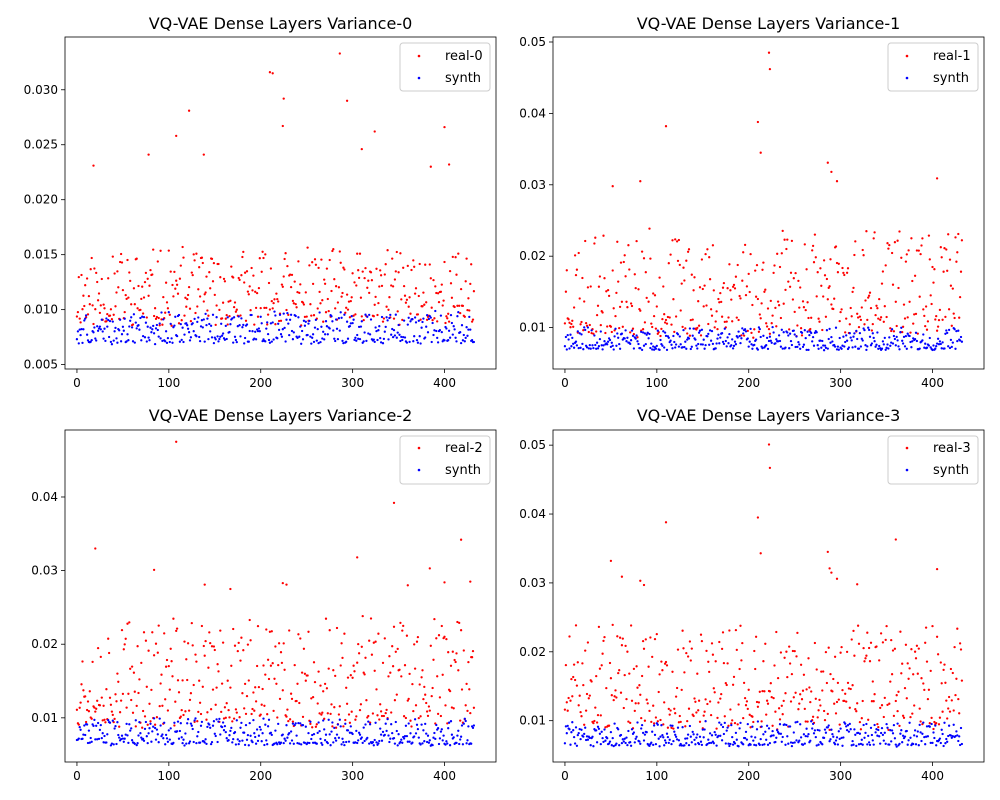 The width and height of the screenshot is (1000, 800). I want to click on legend-marker-real, so click(907, 448).